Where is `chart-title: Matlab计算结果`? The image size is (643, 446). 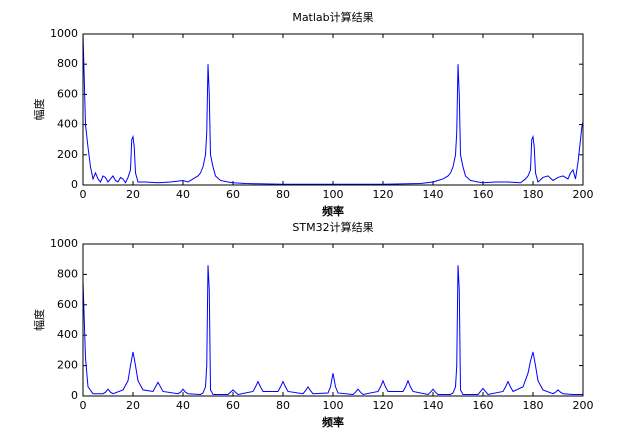
chart-title: Matlab计算结果 is located at coordinates (332, 17).